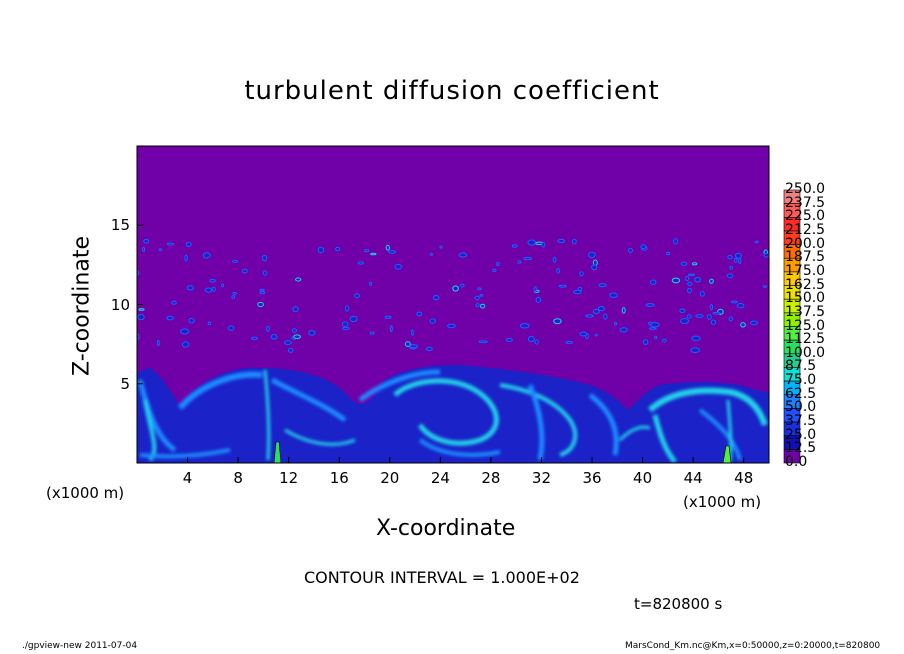 The height and width of the screenshot is (654, 904). I want to click on colorbar-level-label: 175.0, so click(805, 270).